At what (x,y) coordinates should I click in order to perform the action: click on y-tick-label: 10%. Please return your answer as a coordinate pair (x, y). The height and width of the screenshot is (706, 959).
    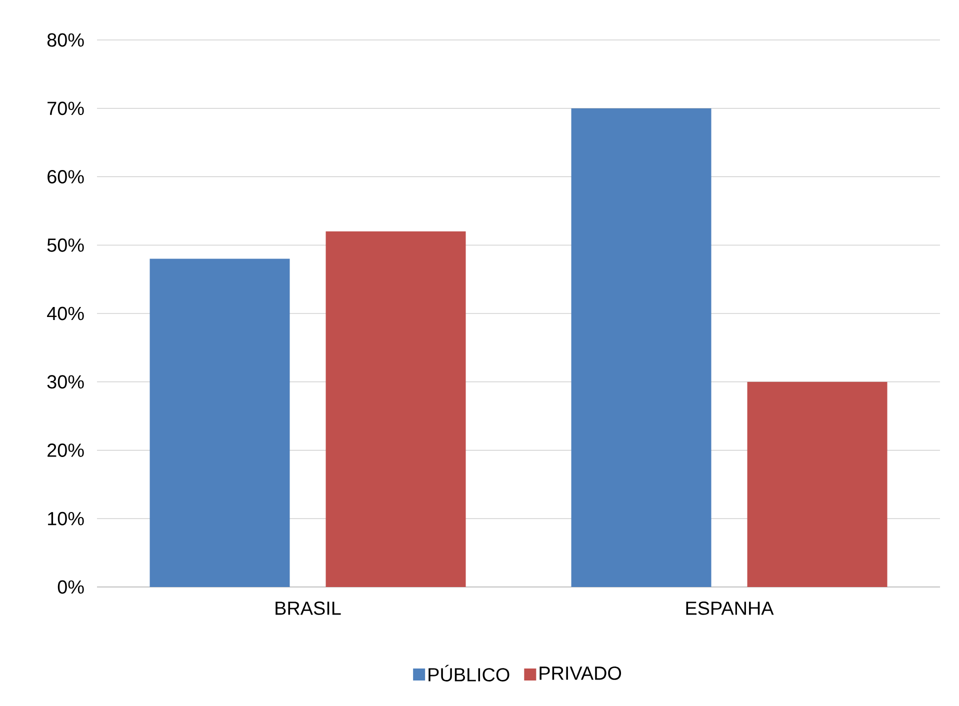
    Looking at the image, I should click on (66, 519).